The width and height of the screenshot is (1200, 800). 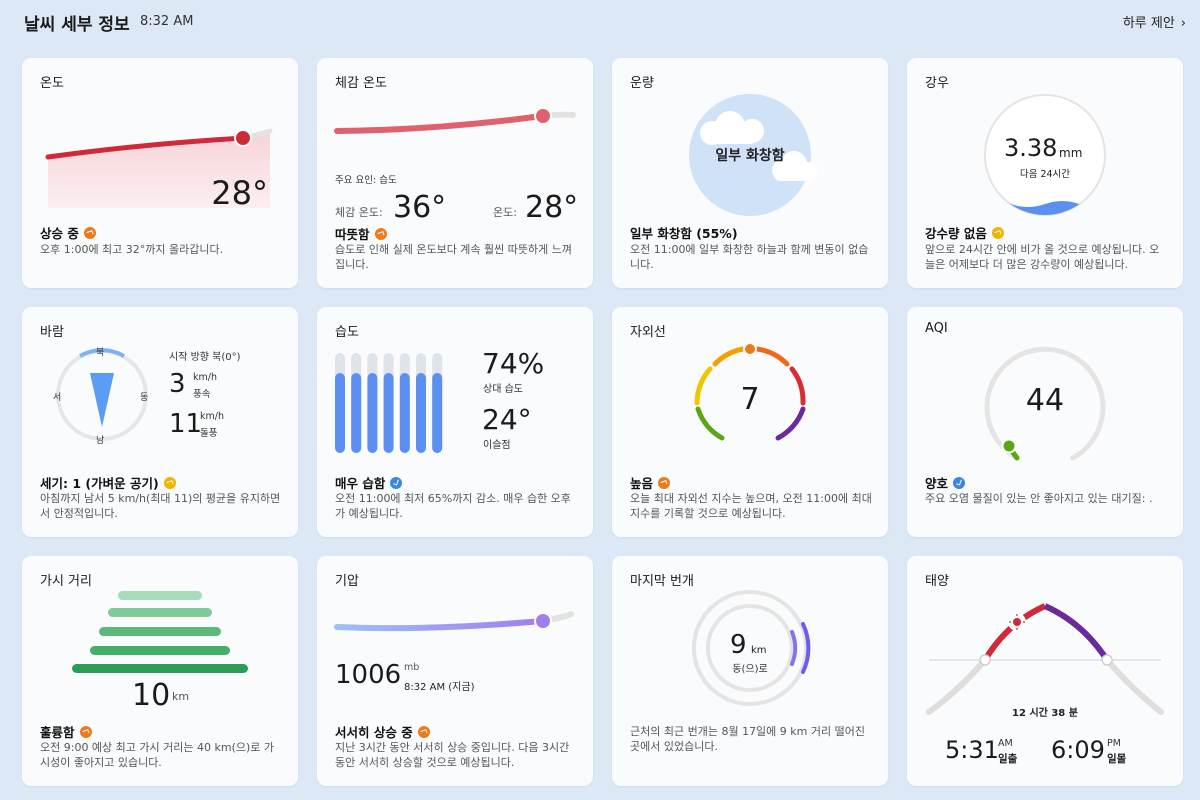 I want to click on status-title: 일부 화창함 (55%), so click(x=684, y=233).